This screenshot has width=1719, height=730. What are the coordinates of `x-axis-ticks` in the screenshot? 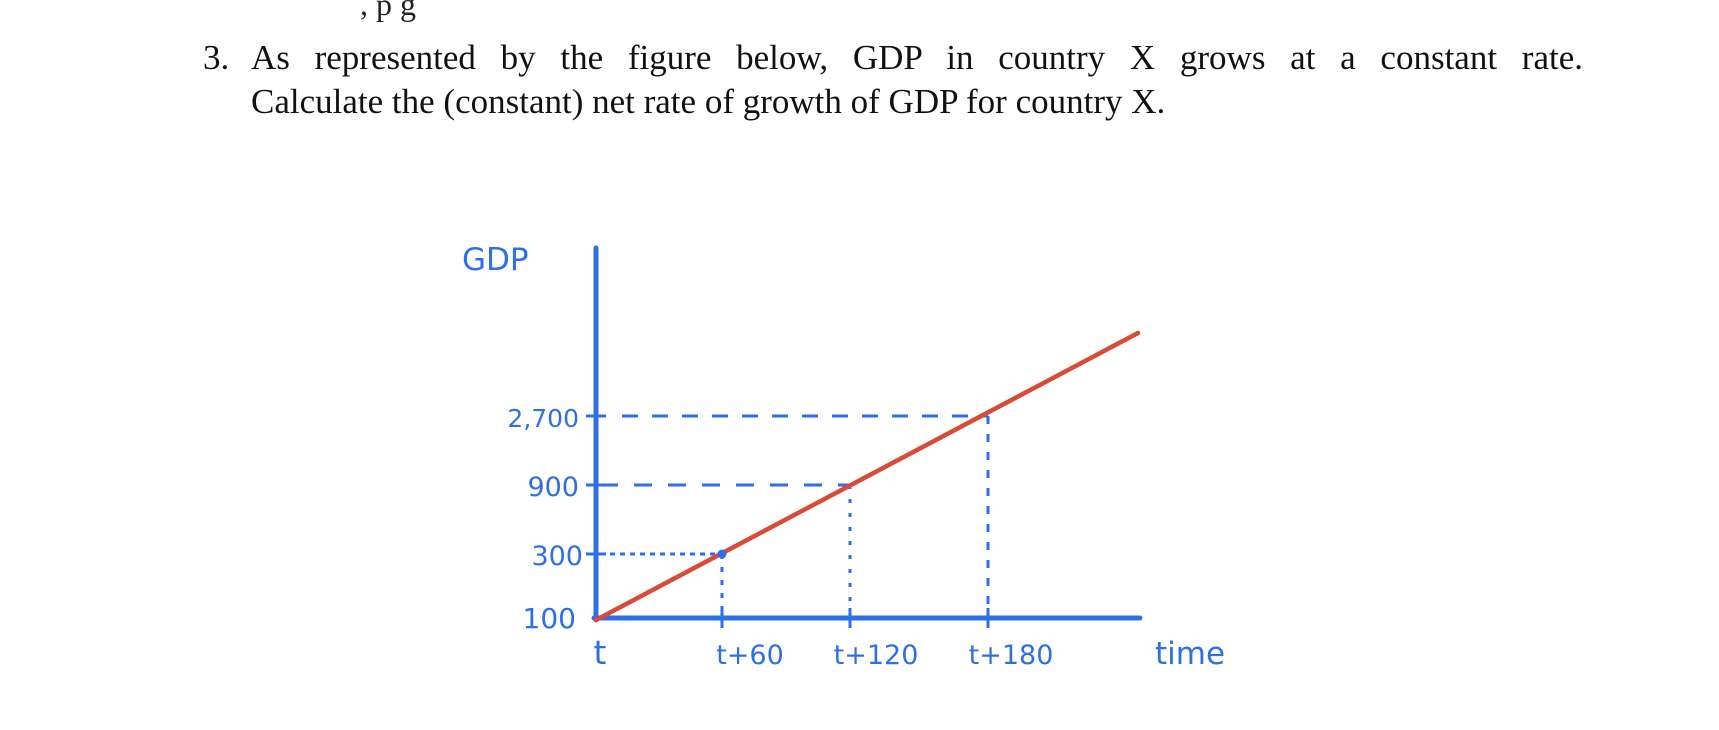 It's located at (855, 618).